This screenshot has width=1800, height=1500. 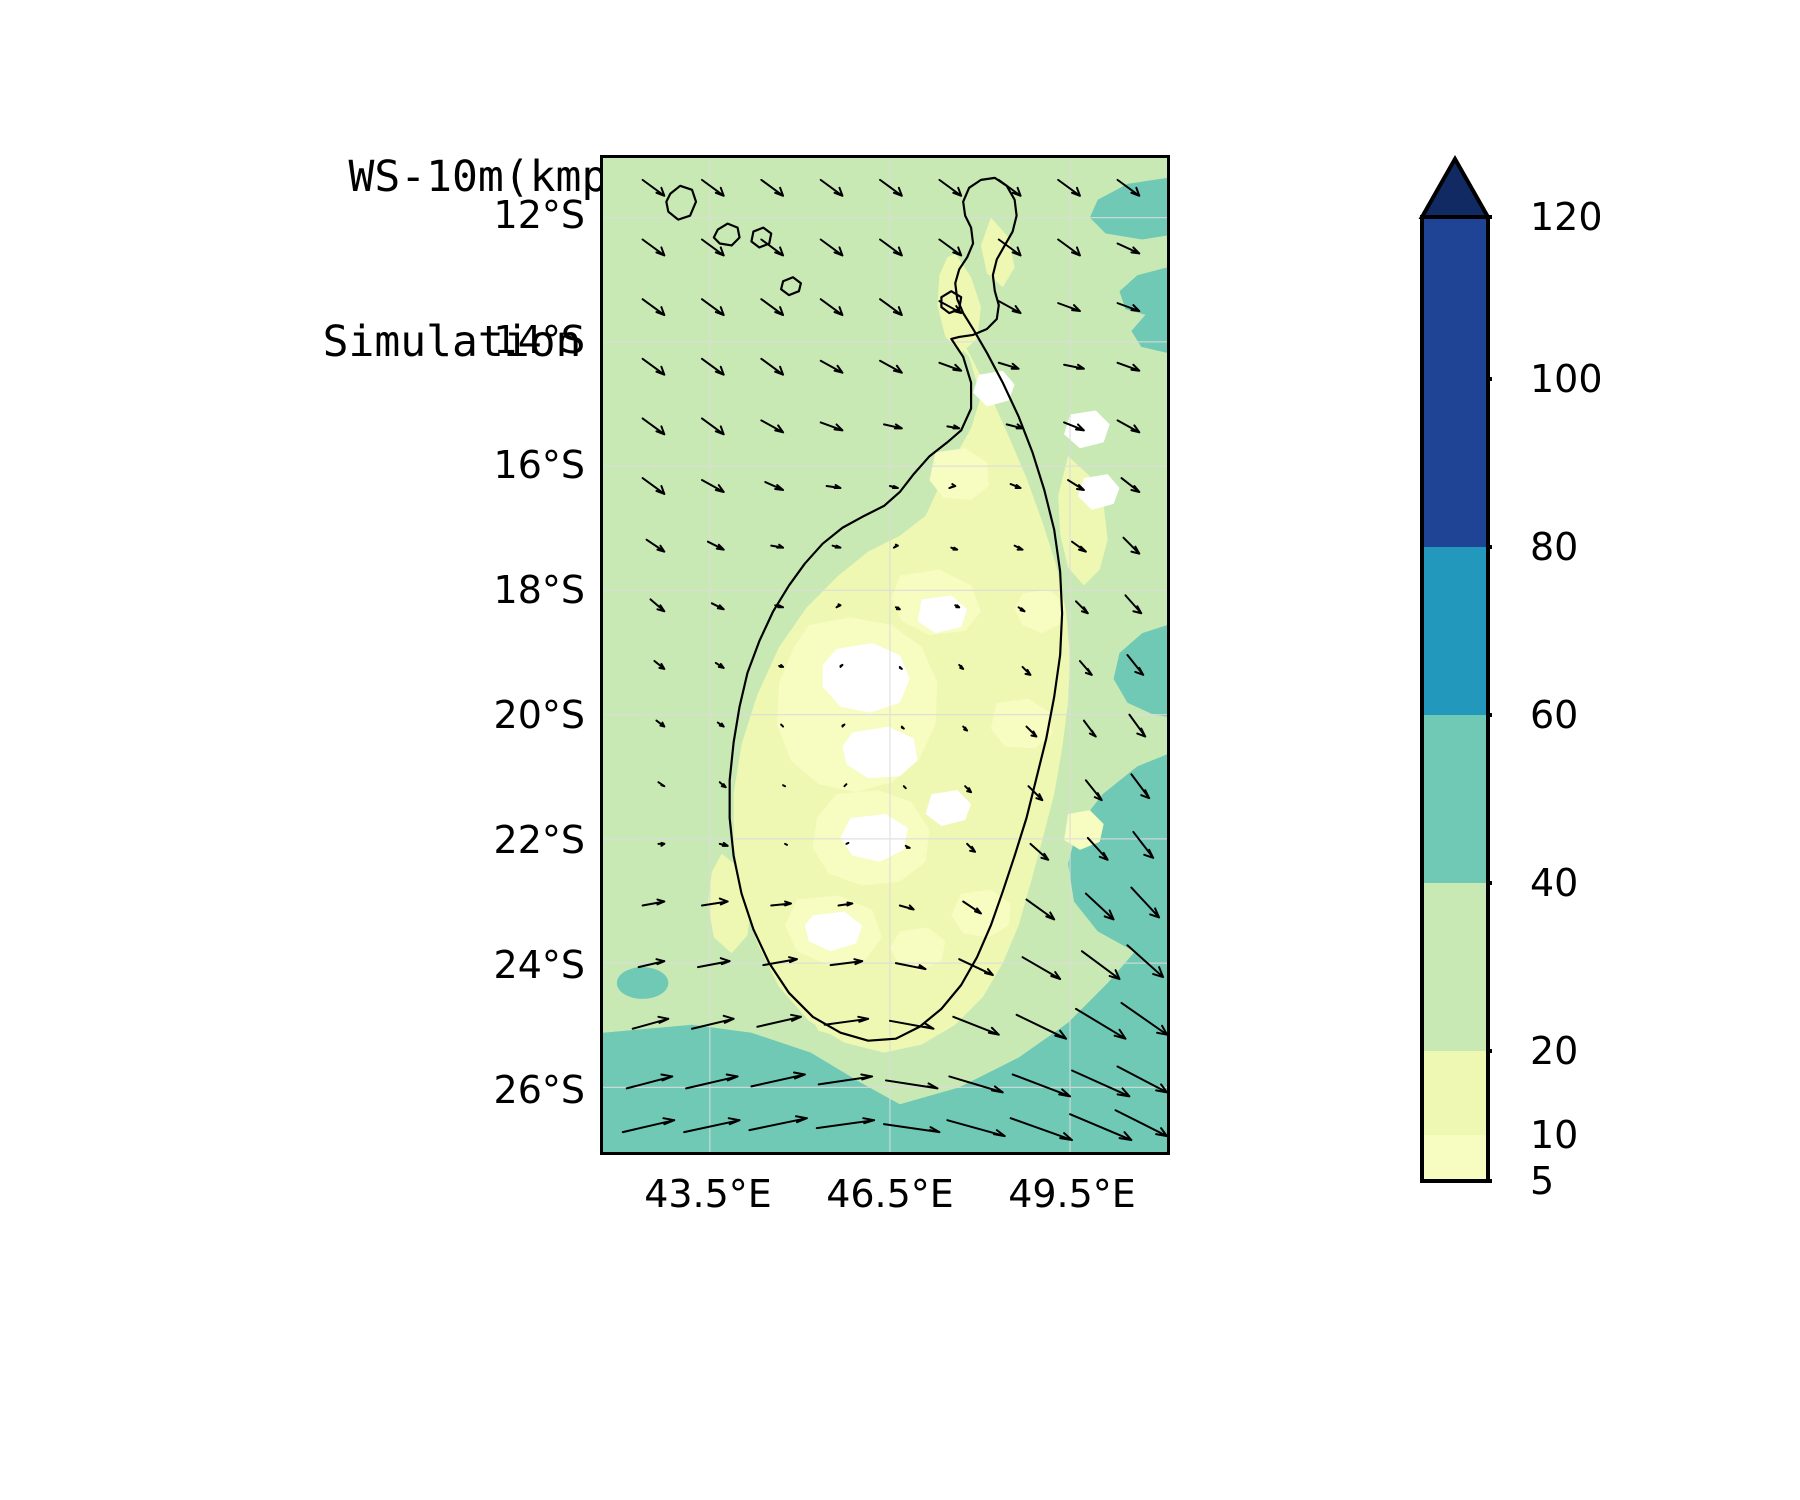 What do you see at coordinates (1566, 379) in the screenshot?
I see `cbar-tick-100: 100` at bounding box center [1566, 379].